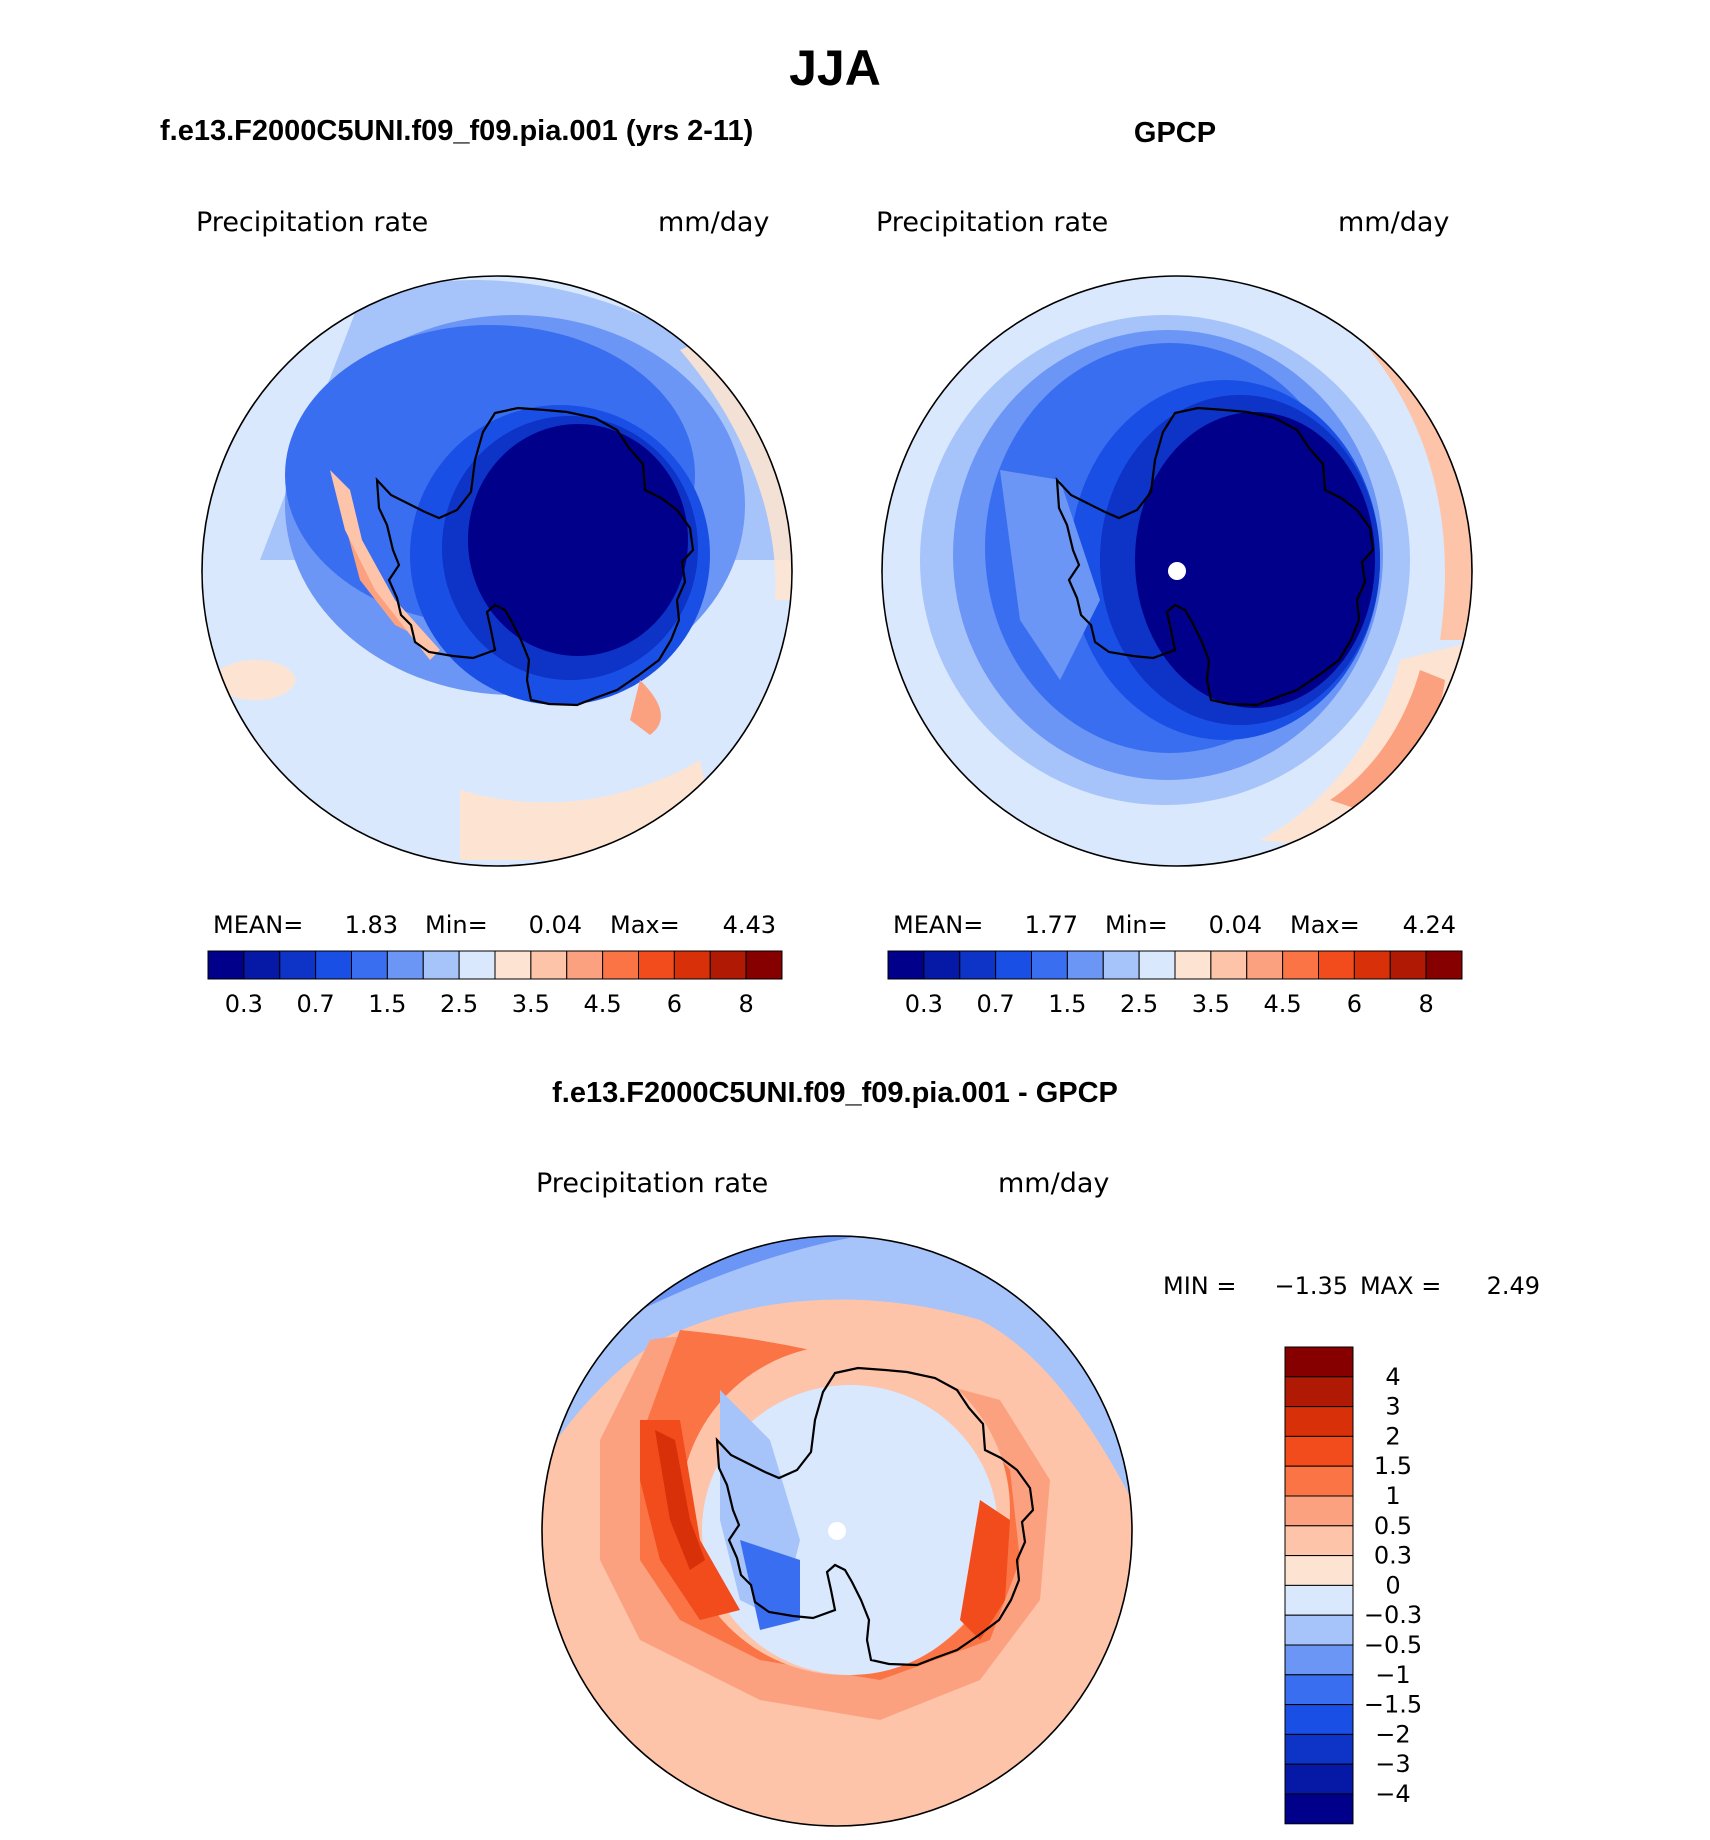 The height and width of the screenshot is (1840, 1710). Describe the element at coordinates (495, 984) in the screenshot. I see `panel-model-colorbar: 0.3 0.7 1.5 2.5 3.5 4.5 6 8` at that location.